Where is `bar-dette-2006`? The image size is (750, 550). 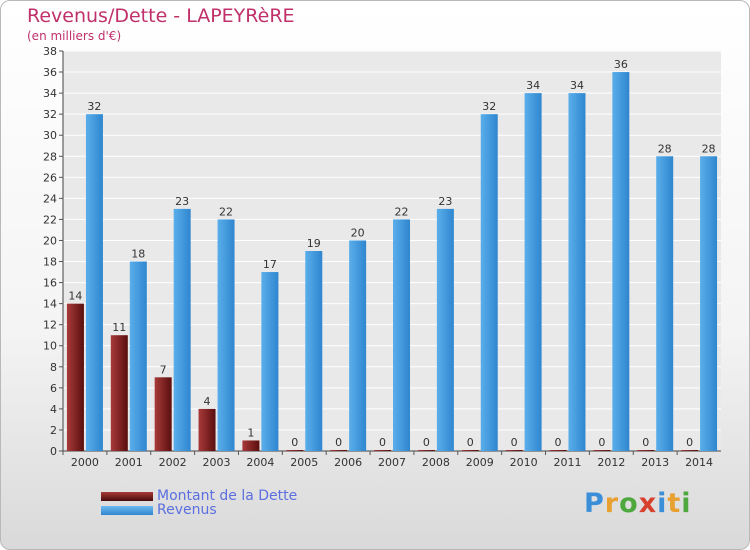
bar-dette-2006 is located at coordinates (339, 450).